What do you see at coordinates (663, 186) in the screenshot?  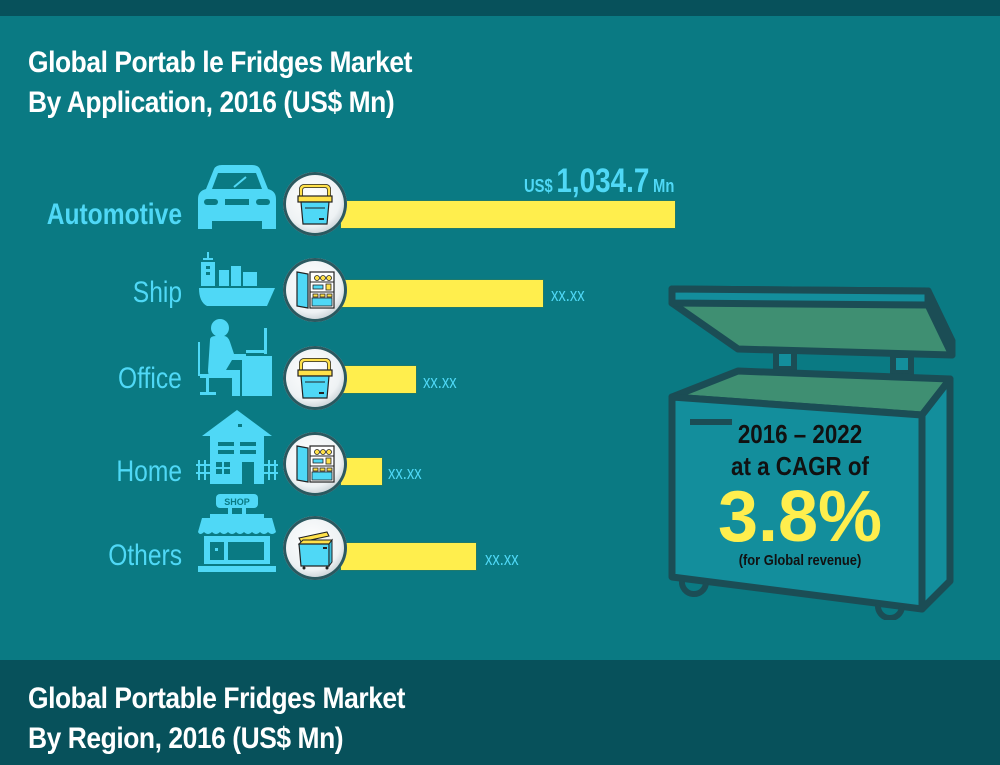 I see `value-suffix: Mn` at bounding box center [663, 186].